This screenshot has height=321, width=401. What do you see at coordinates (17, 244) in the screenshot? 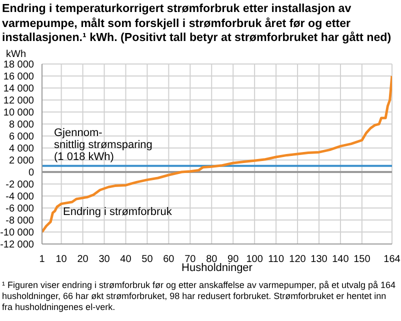
I see `y-tick-label: -12 000` at bounding box center [17, 244].